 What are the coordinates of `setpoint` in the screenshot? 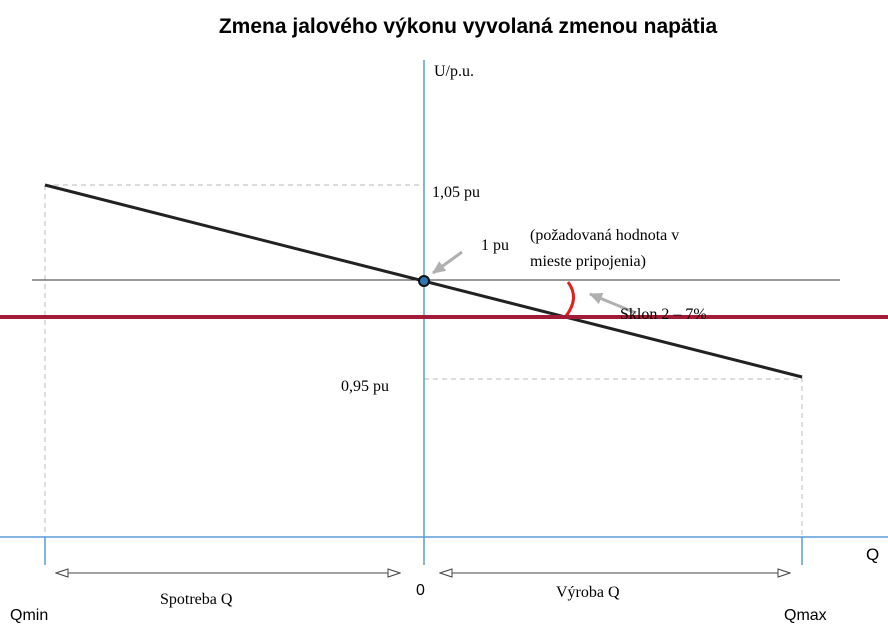 It's located at (424, 281).